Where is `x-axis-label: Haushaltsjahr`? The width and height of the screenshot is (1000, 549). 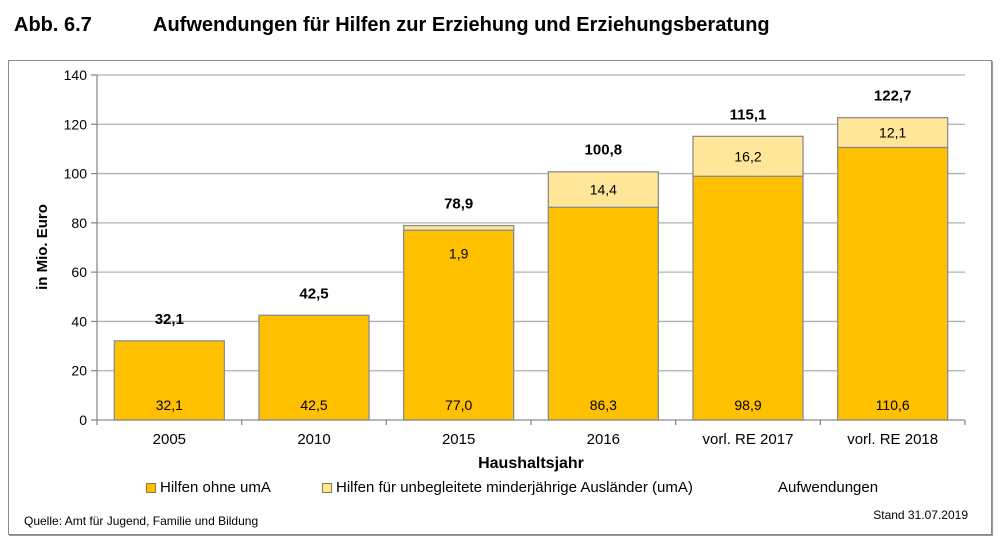 x-axis-label: Haushaltsjahr is located at coordinates (531, 463).